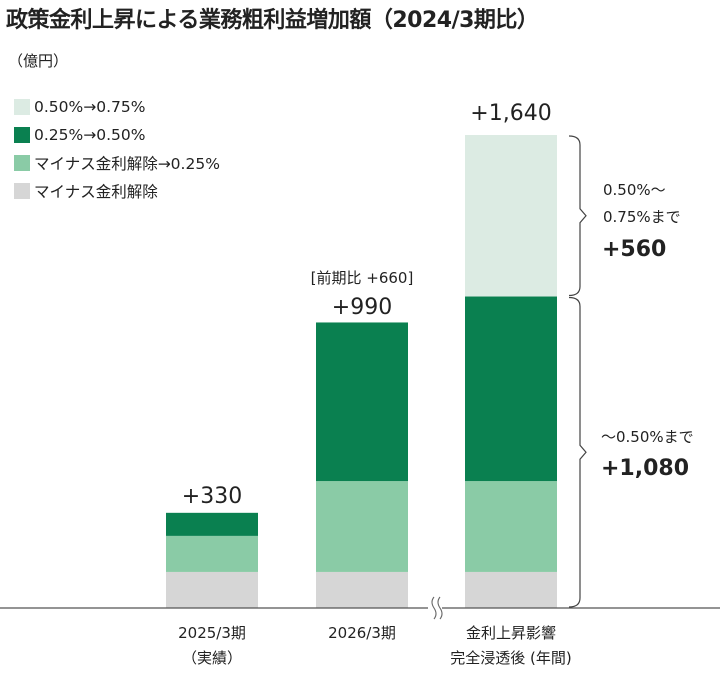 The height and width of the screenshot is (675, 720). I want to click on legend-label-neg-025: マイナス金利解除→0.25%, so click(127, 164).